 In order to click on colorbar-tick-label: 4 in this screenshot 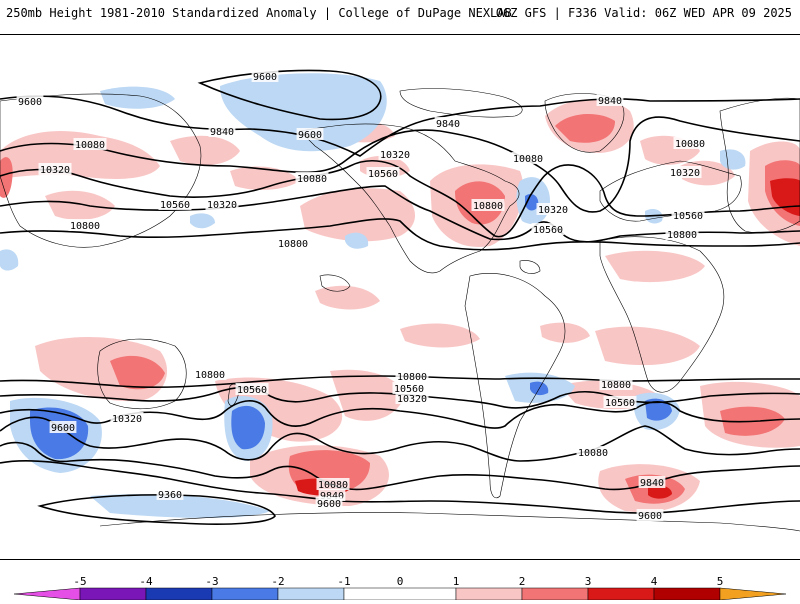, I will do `click(654, 581)`.